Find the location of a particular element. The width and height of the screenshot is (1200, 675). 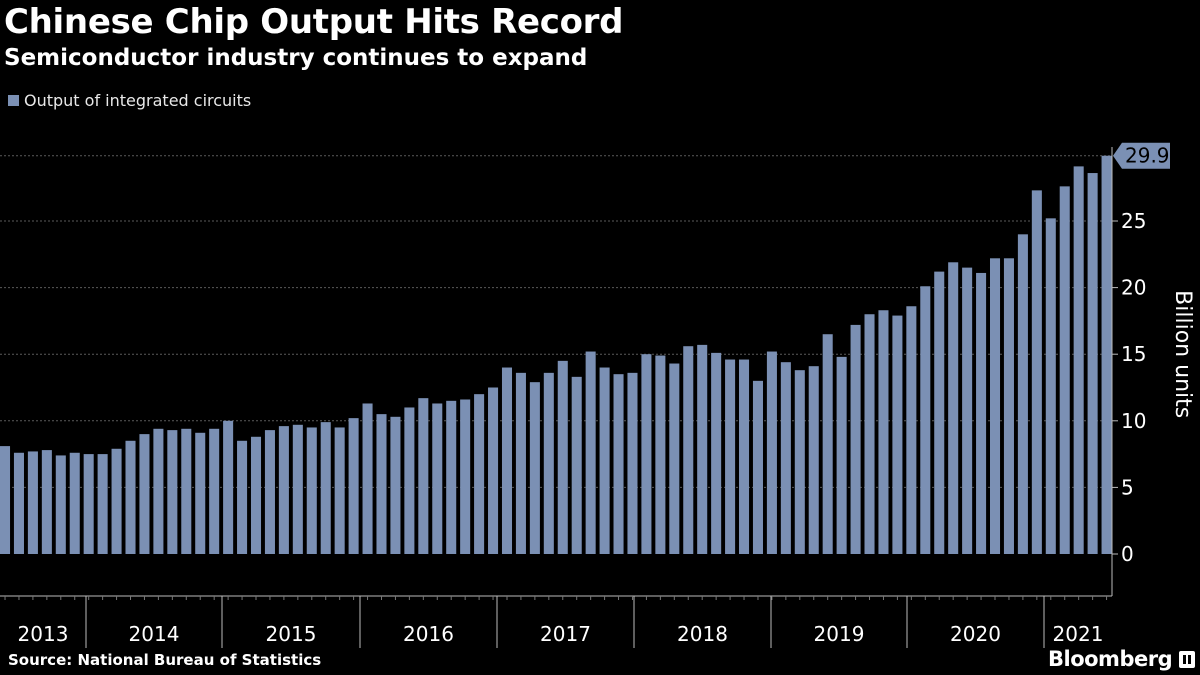

y-axis-title: Billion units is located at coordinates (1182, 354).